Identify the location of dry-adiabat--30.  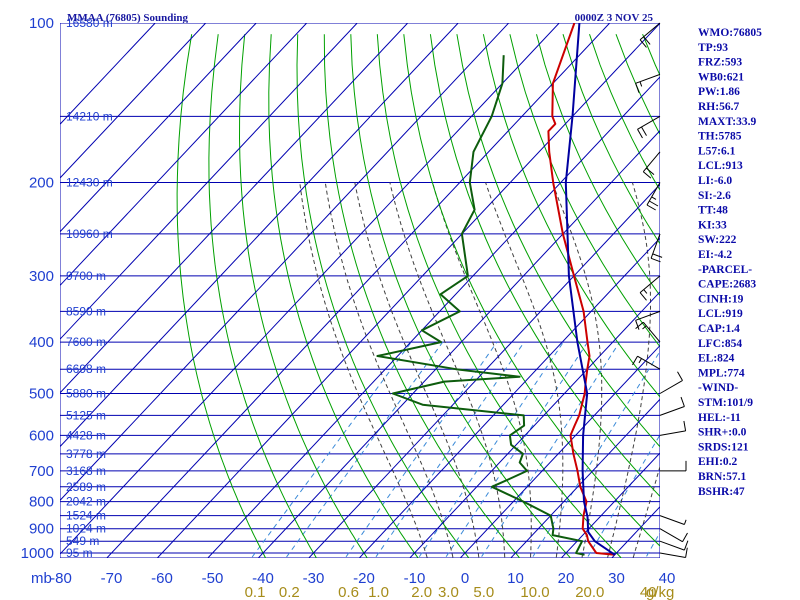
(263, 296).